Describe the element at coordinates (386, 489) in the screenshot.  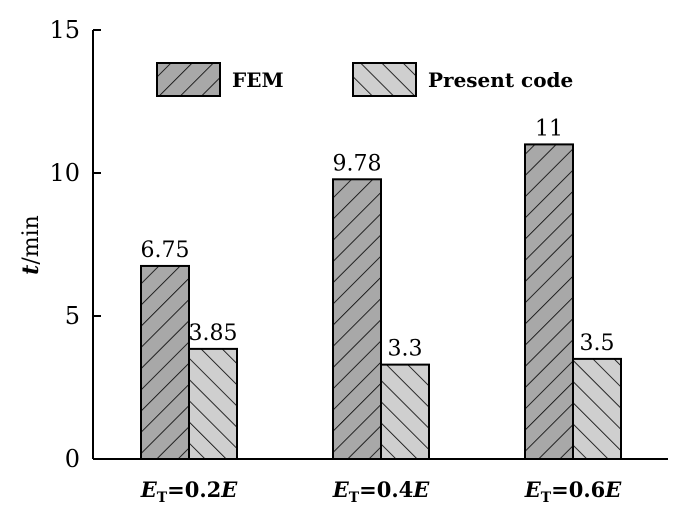
I see `x-category-label-eq: =0.4` at that location.